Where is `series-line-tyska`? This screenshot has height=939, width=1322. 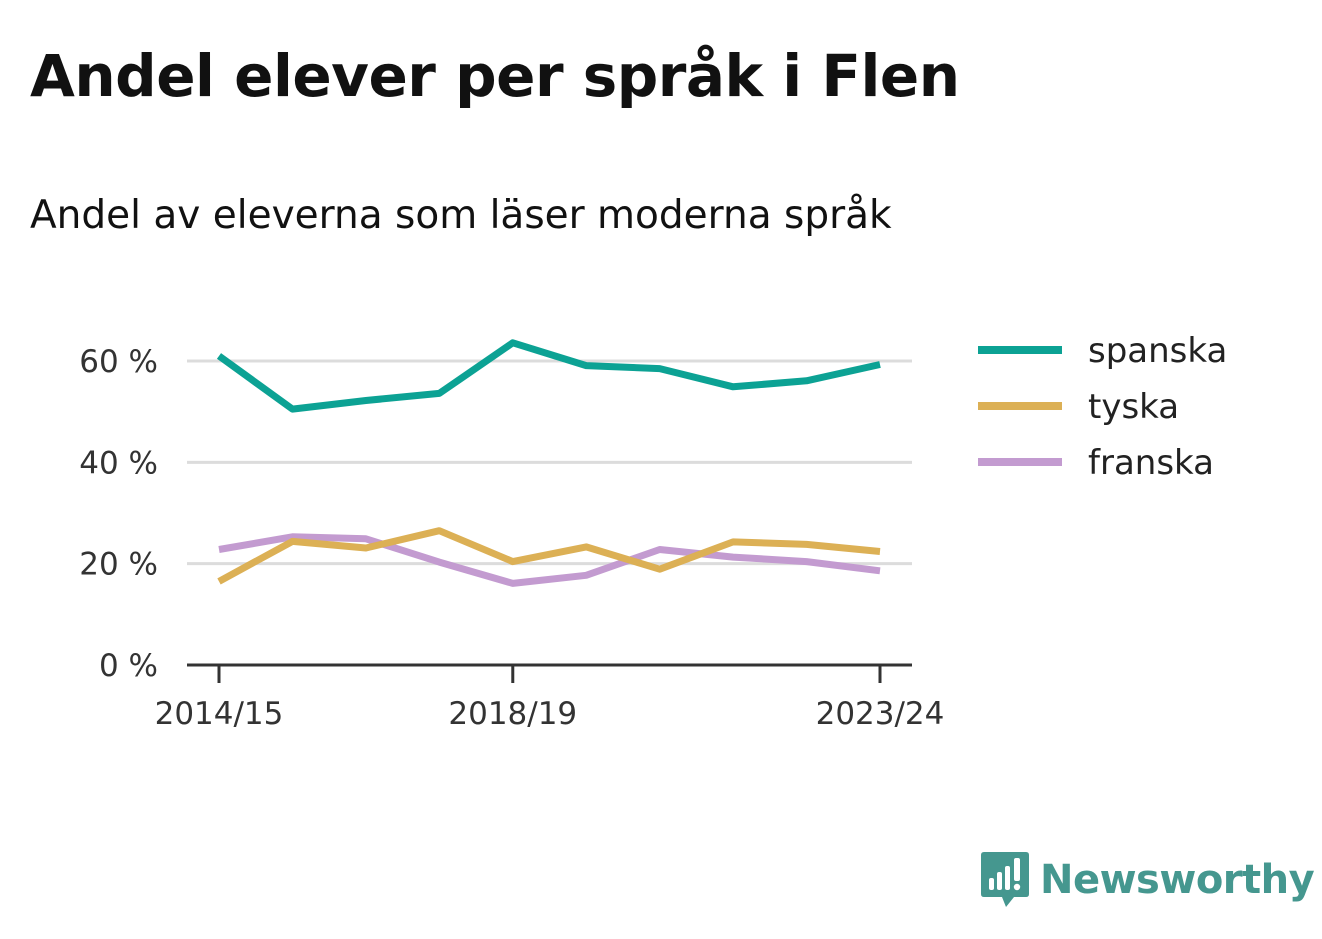
series-line-tyska is located at coordinates (549, 556).